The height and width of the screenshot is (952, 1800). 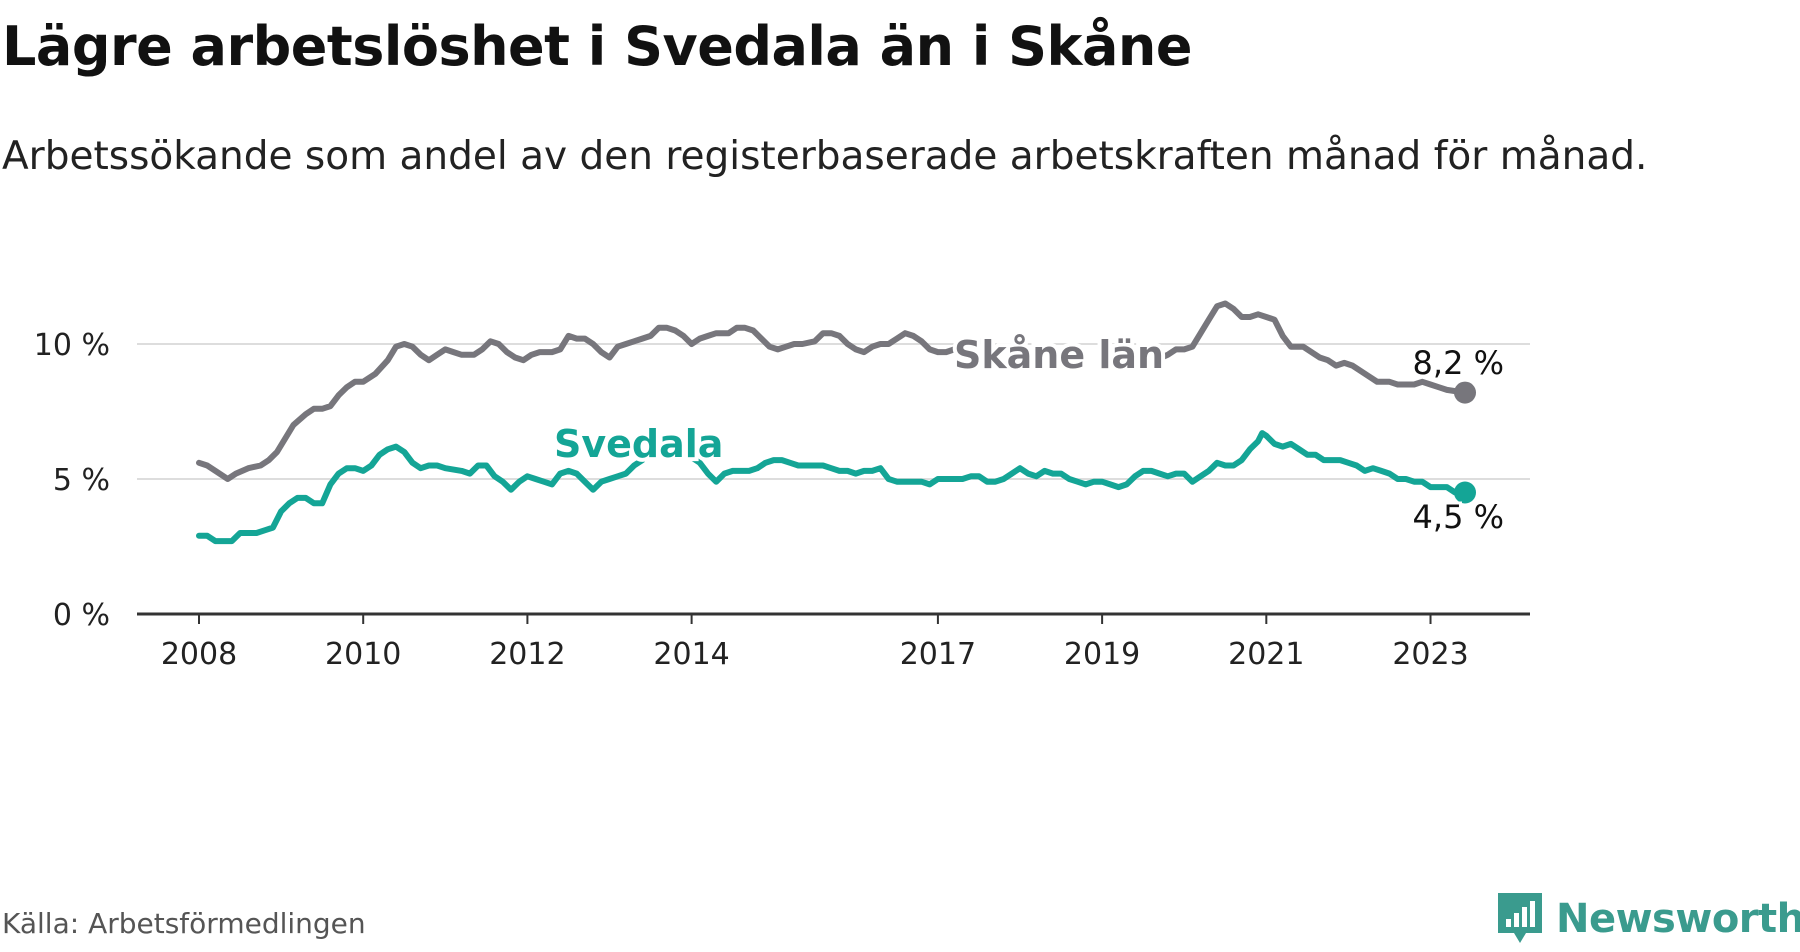 I want to click on series-label-svedala: Svedala, so click(x=638, y=444).